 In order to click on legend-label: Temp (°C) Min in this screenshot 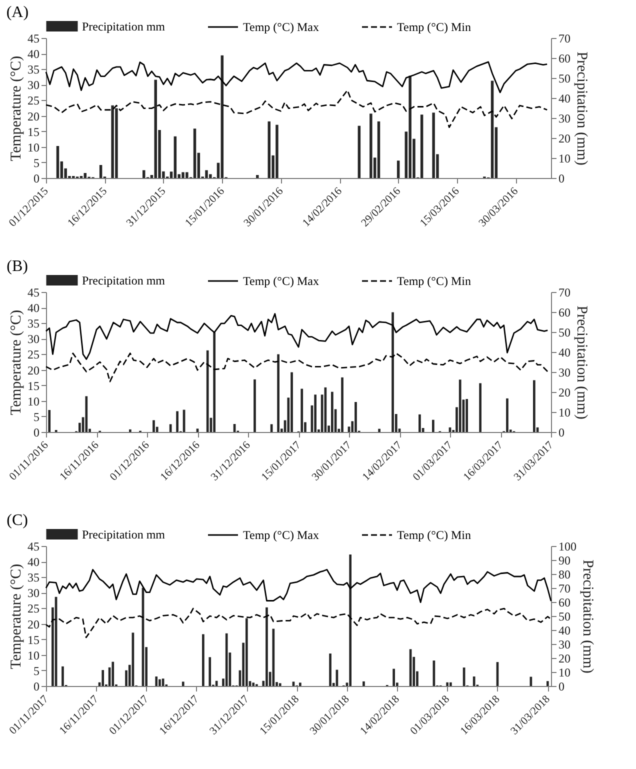, I will do `click(434, 27)`.